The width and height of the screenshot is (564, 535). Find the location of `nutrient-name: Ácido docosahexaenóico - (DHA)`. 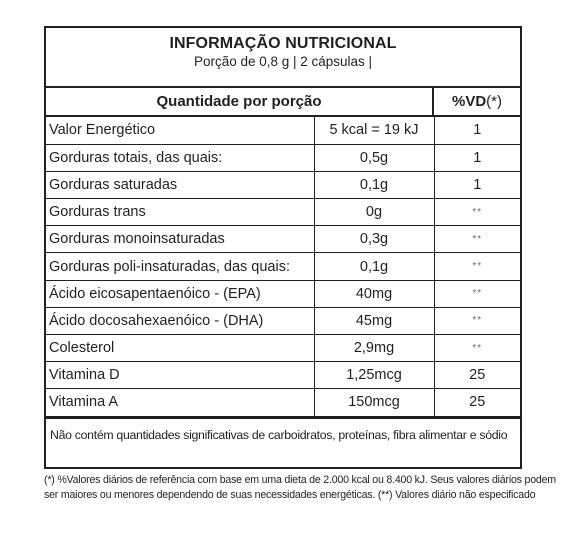

nutrient-name: Ácido docosahexaenóico - (DHA) is located at coordinates (180, 321).